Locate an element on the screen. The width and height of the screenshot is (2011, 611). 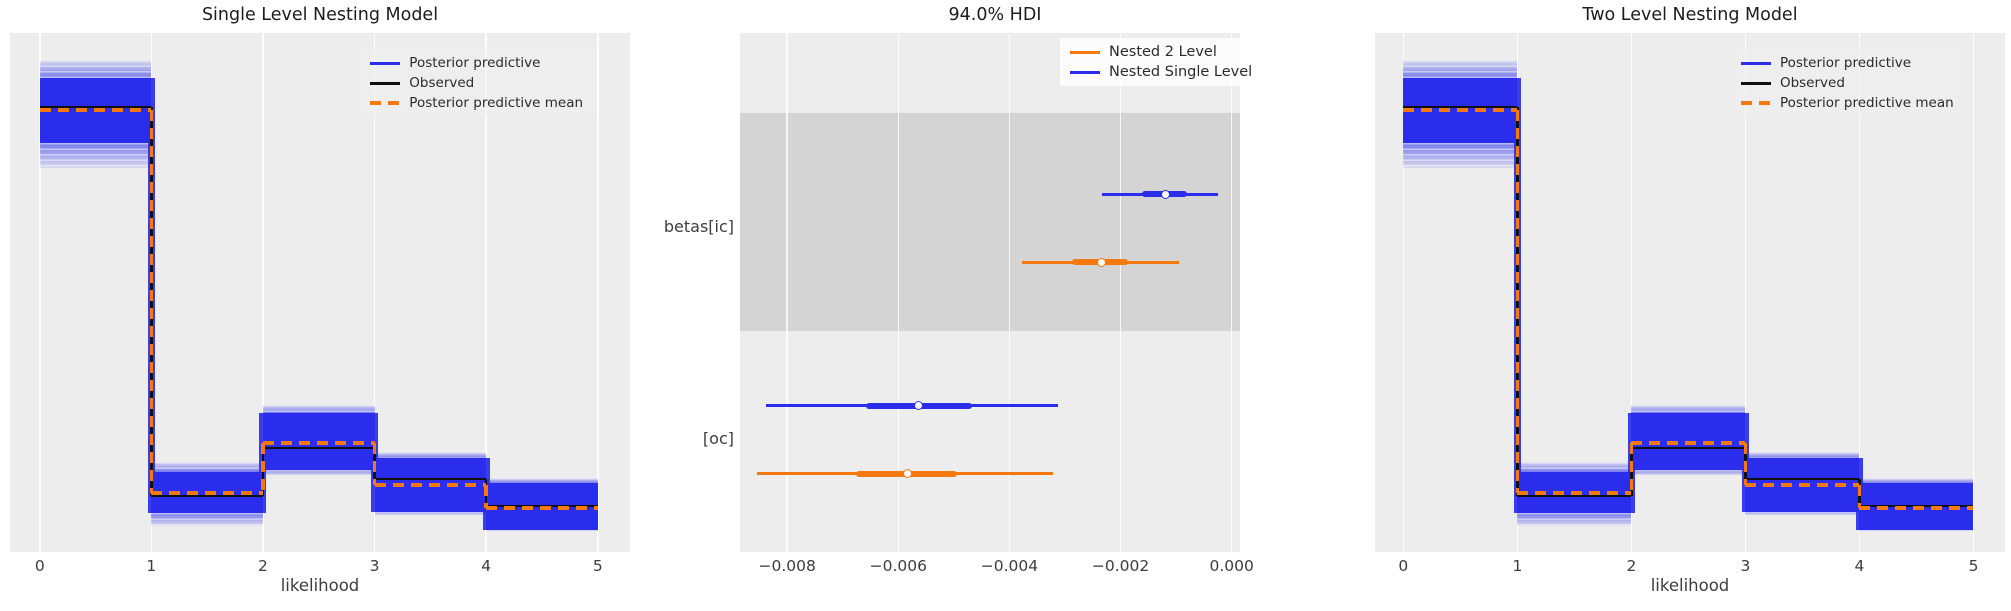
forest-ylabel-betas-ic: betas[ic] is located at coordinates (698, 226).